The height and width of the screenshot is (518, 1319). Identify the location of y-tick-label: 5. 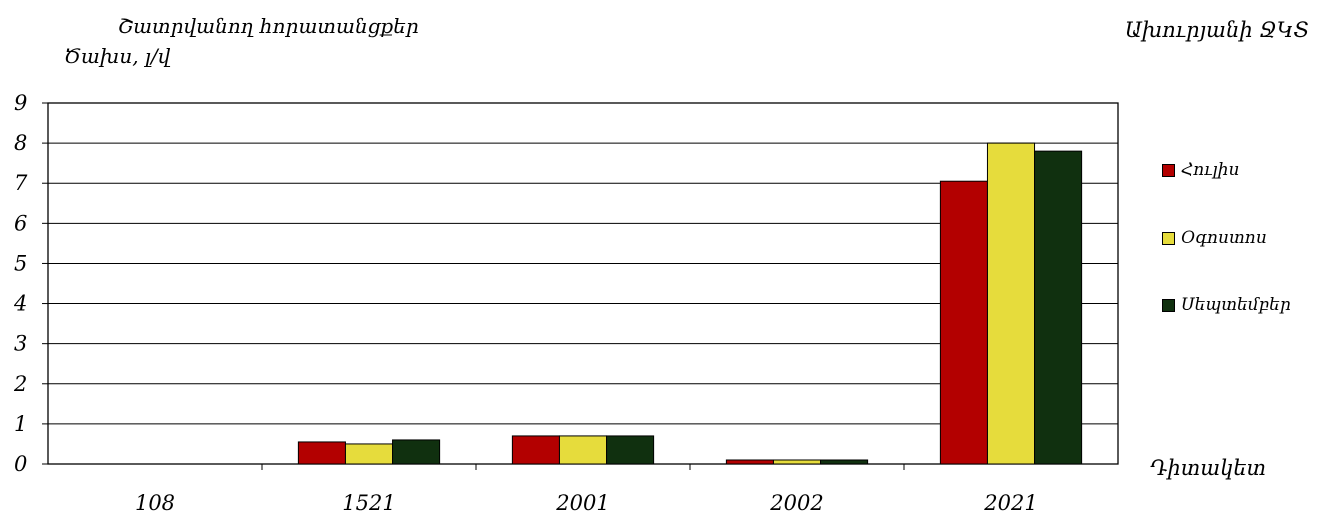
(20, 263).